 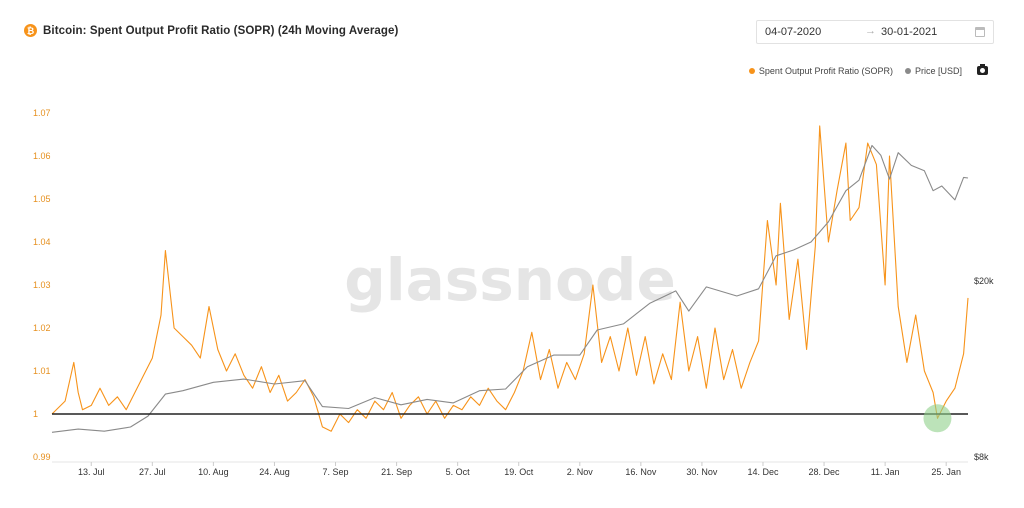 I want to click on watermark: glassnode, so click(x=510, y=280).